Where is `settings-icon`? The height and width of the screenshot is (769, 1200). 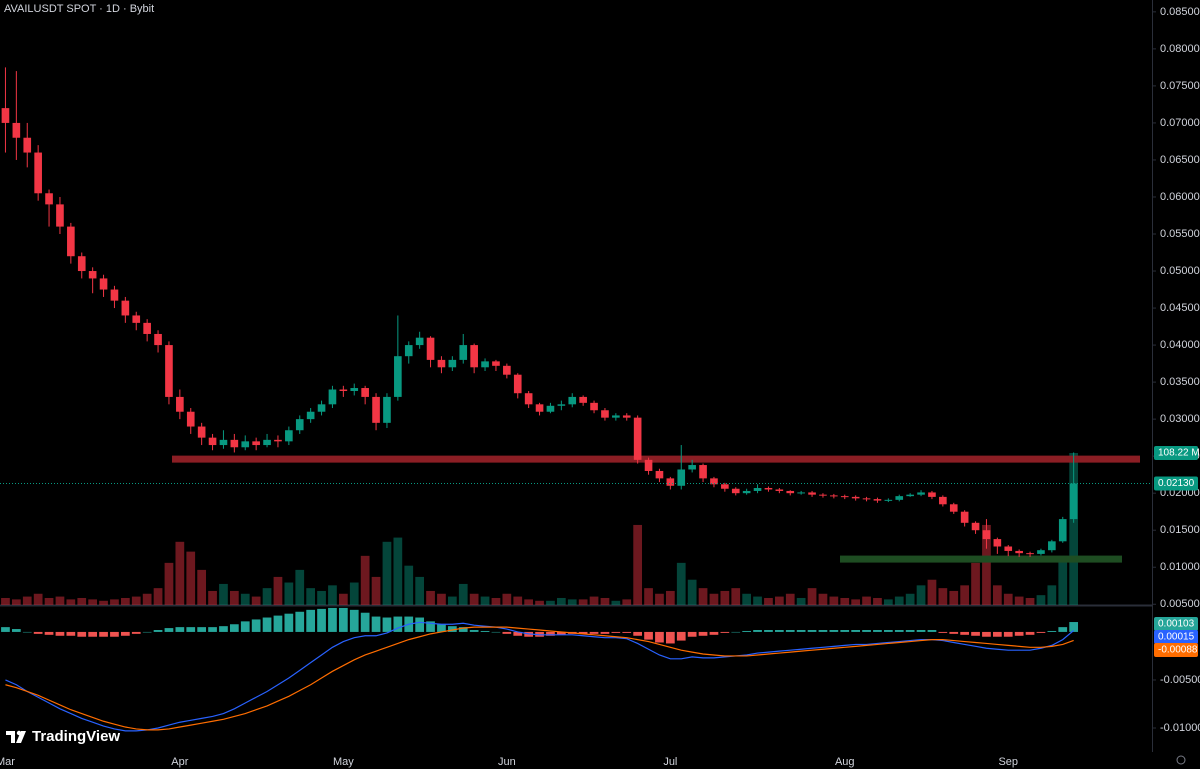 settings-icon is located at coordinates (1181, 760).